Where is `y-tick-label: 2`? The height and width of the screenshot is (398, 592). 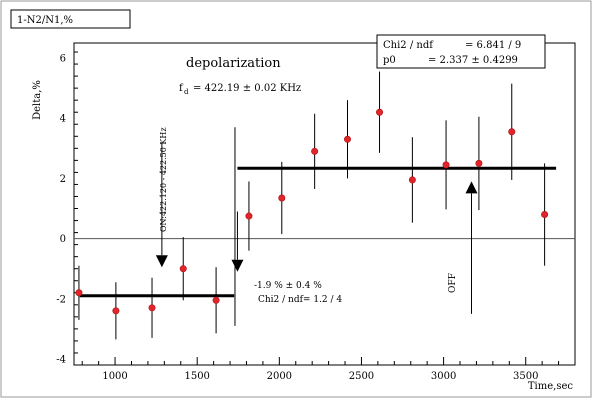
y-tick-label: 2 is located at coordinates (63, 179).